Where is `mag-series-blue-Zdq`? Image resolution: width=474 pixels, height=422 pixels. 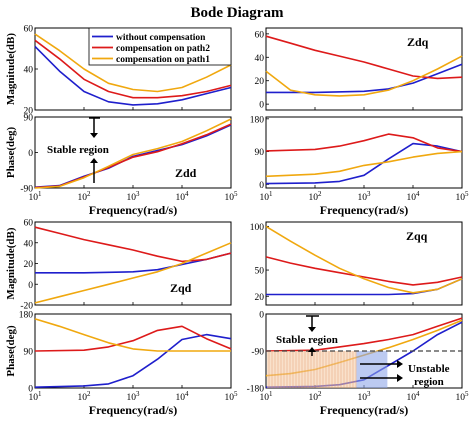 mag-series-blue-Zdq is located at coordinates (364, 78).